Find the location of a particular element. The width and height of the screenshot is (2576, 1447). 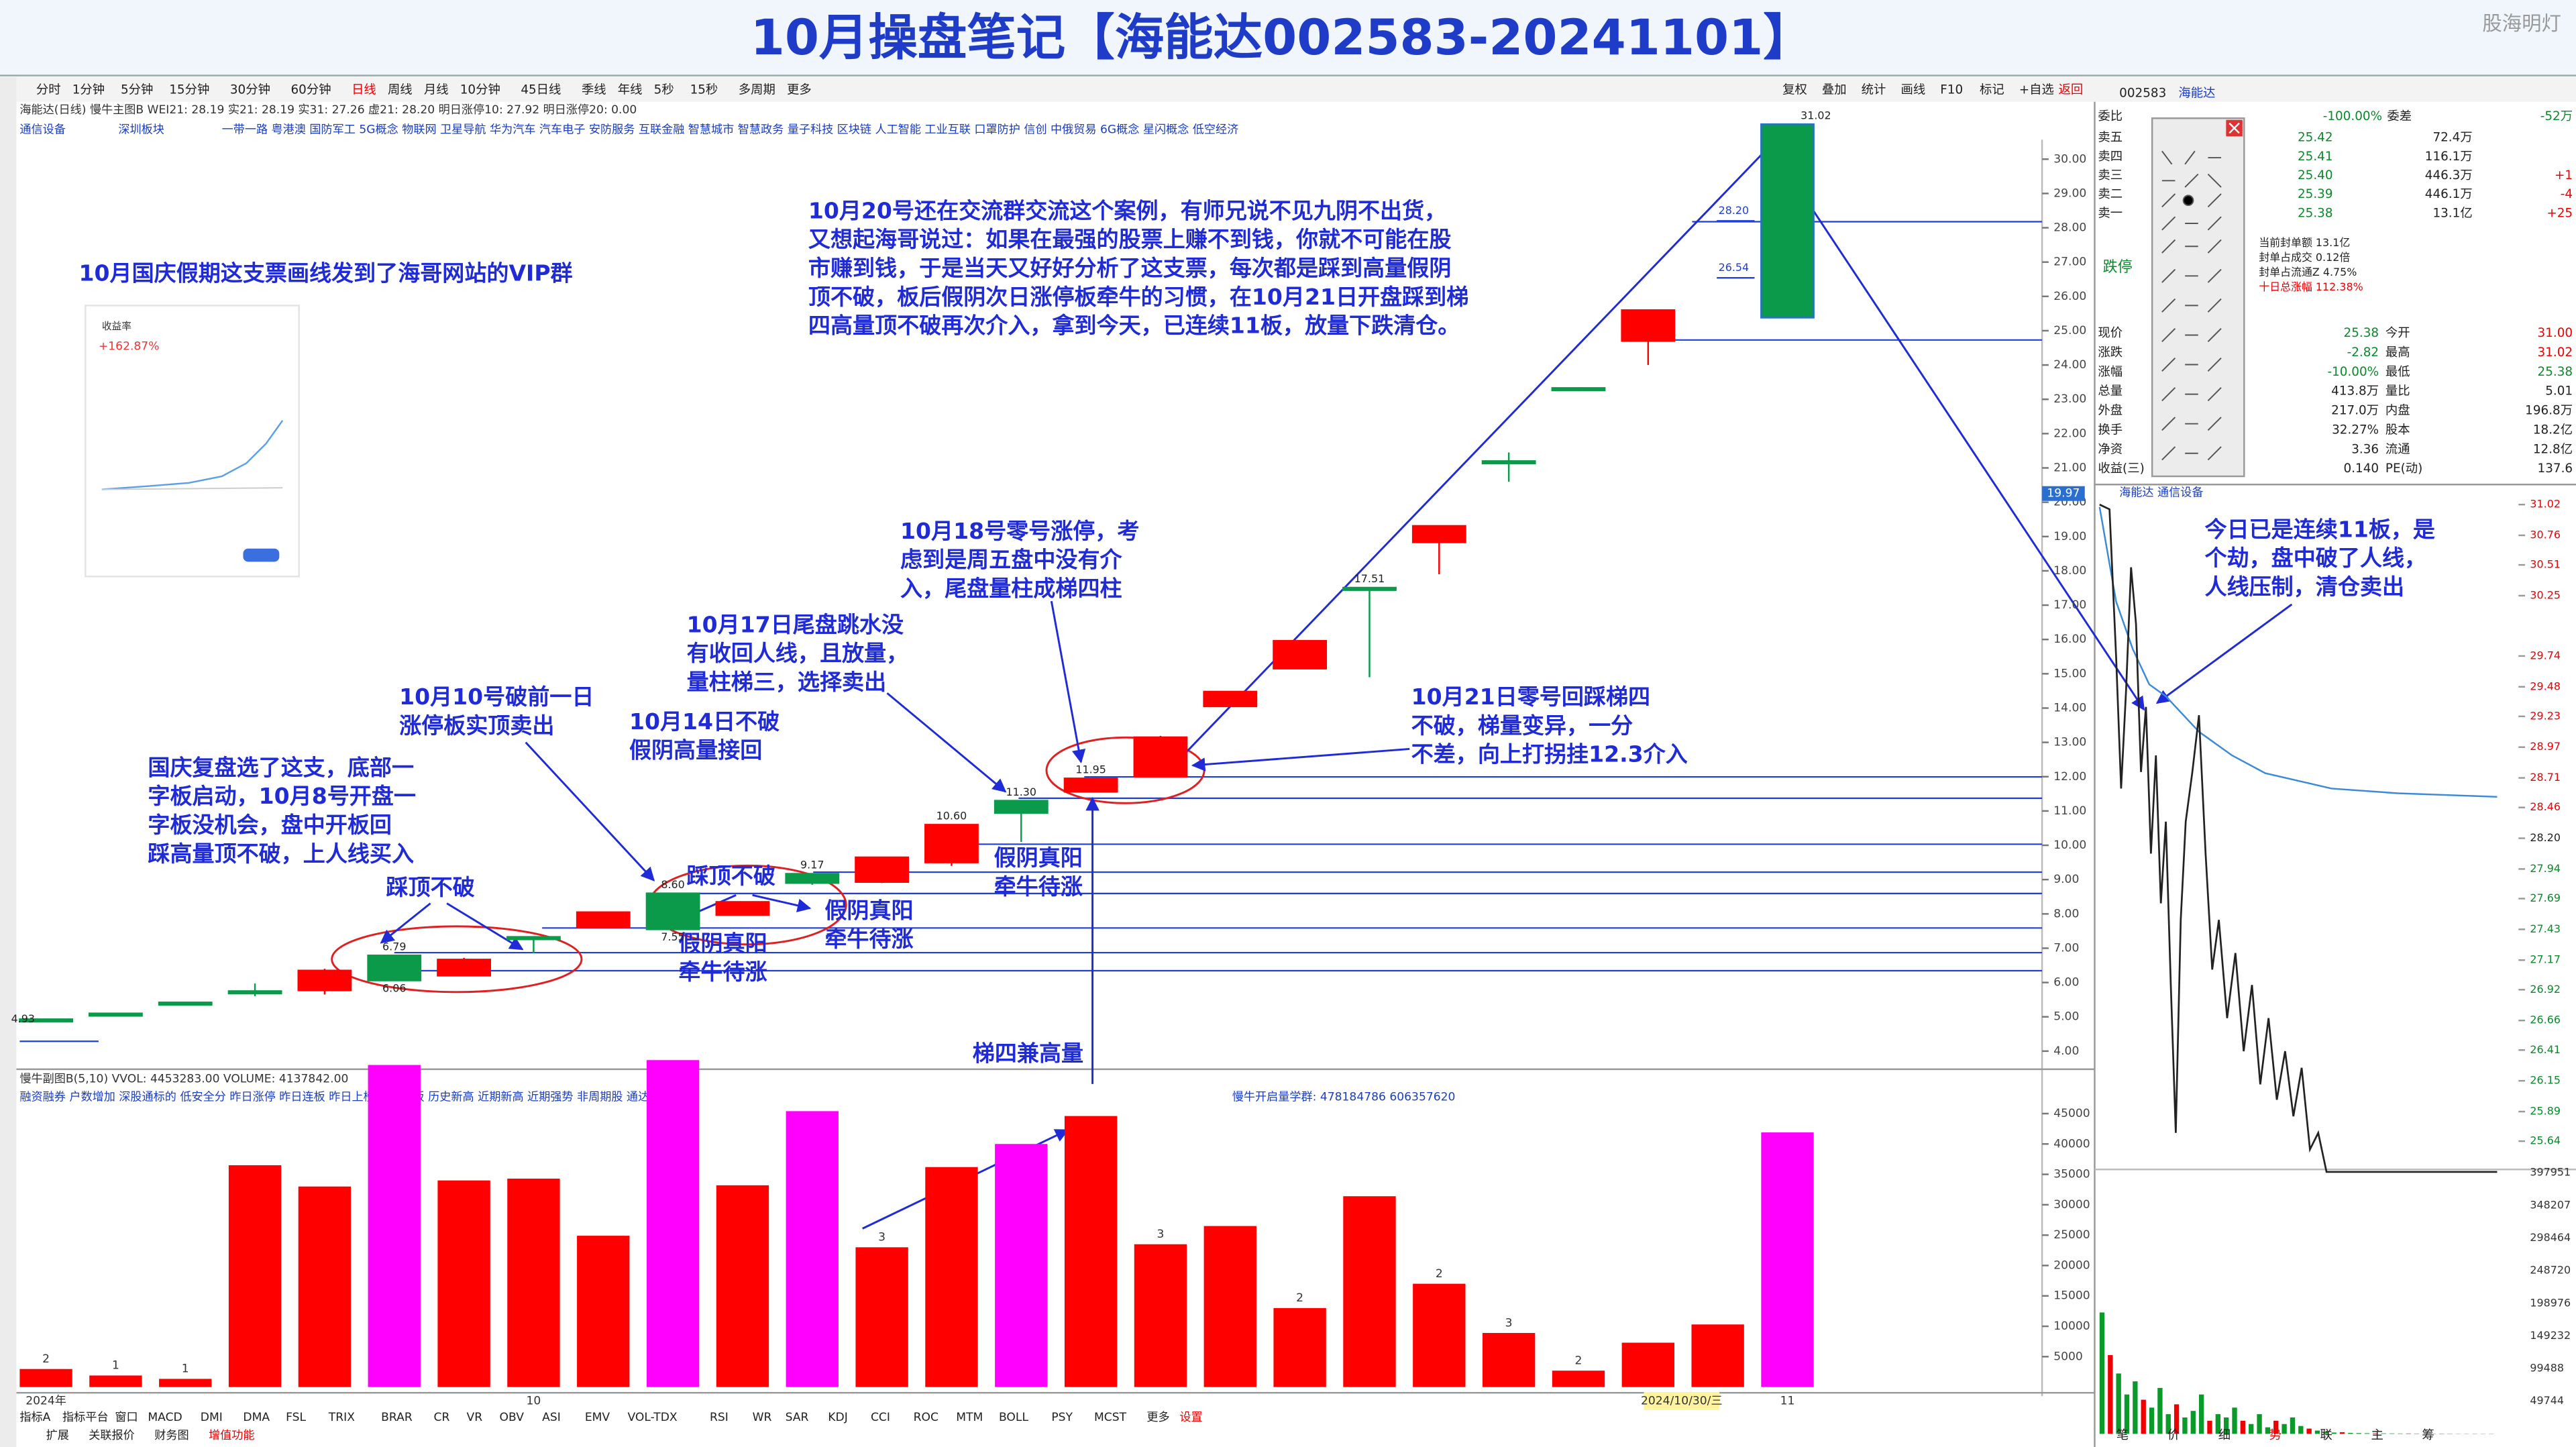

bottom-tab: 财务图 is located at coordinates (171, 1436).